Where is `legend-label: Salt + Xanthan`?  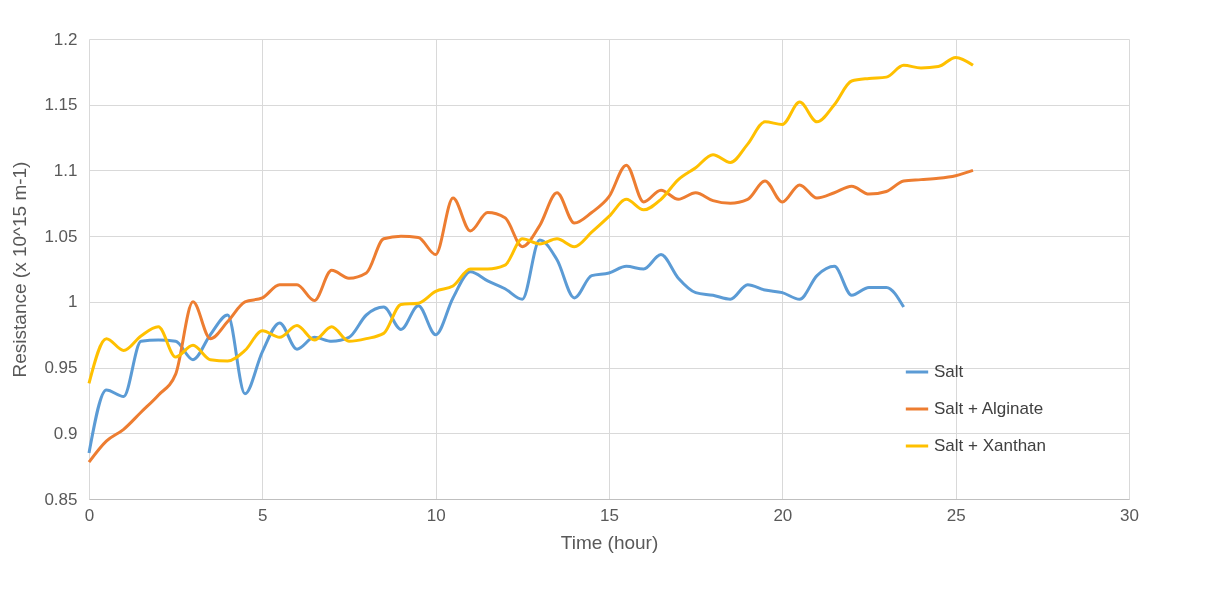 legend-label: Salt + Xanthan is located at coordinates (990, 445).